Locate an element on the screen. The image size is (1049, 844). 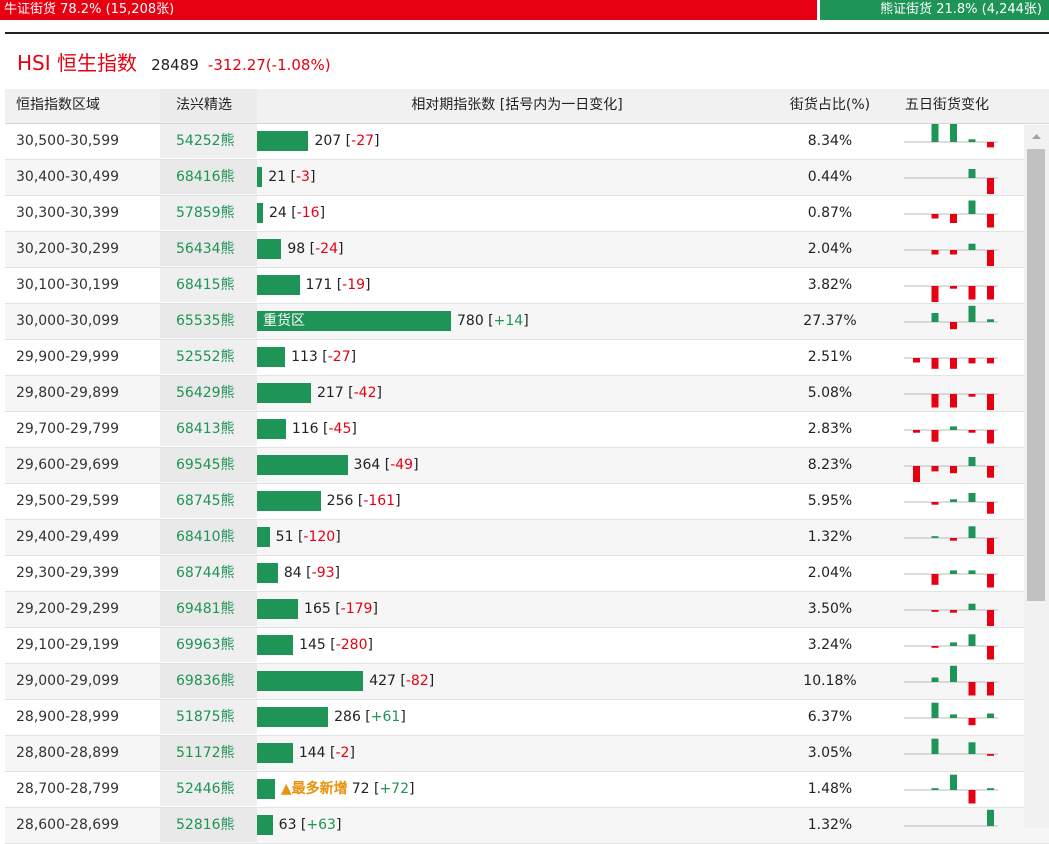
warrant-link: 57859熊 is located at coordinates (208, 213).